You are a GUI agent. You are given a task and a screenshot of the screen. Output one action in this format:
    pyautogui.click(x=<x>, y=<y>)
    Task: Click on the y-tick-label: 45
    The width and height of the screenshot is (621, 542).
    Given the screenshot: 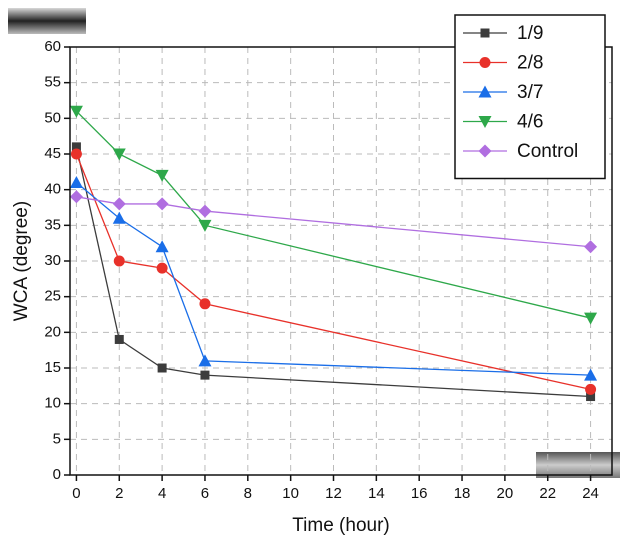 What is the action you would take?
    pyautogui.click(x=52, y=153)
    